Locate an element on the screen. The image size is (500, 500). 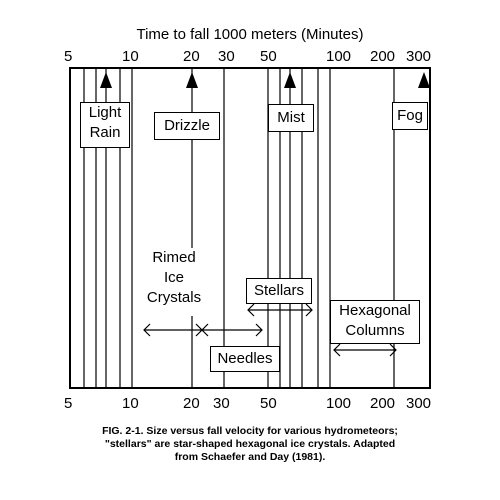
hexagonal-arrow is located at coordinates (365, 350).